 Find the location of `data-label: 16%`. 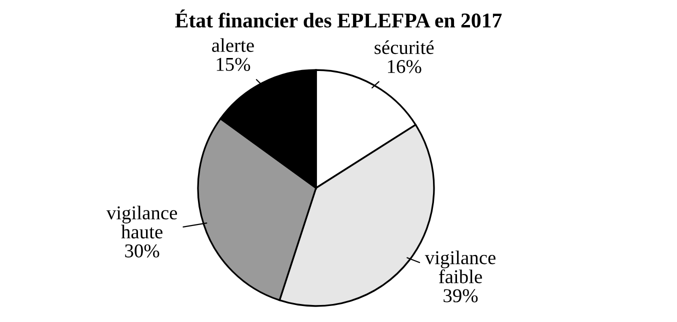

data-label: 16% is located at coordinates (405, 67).